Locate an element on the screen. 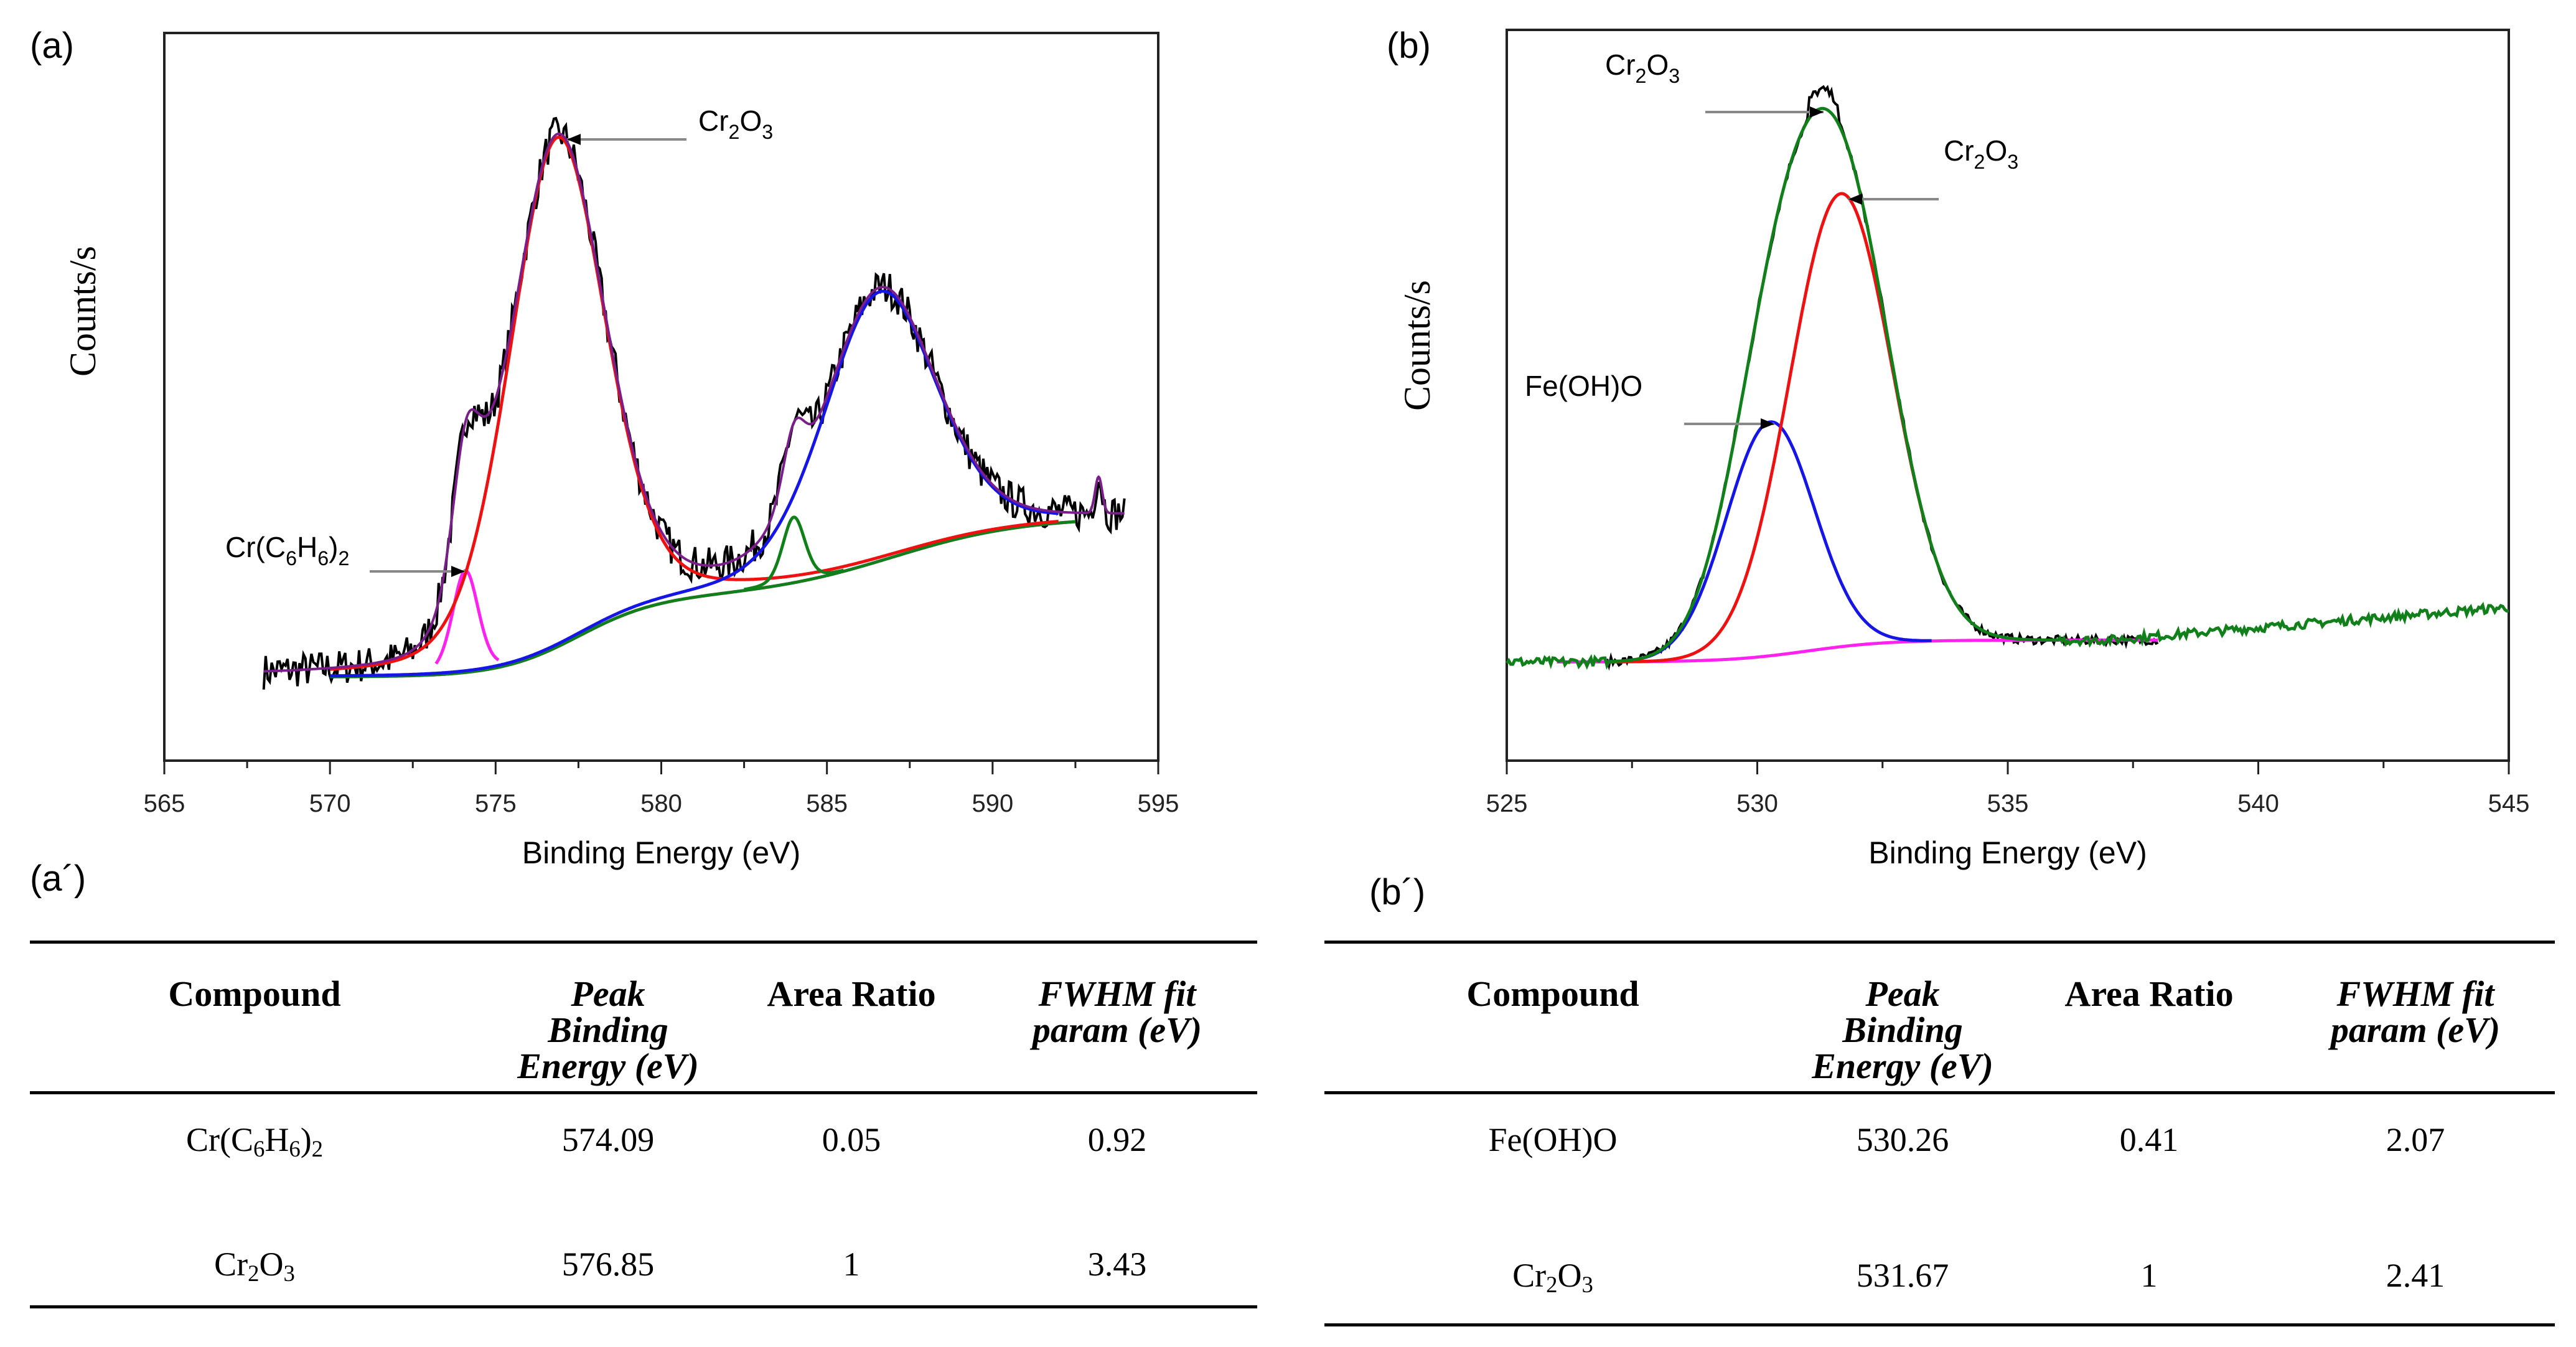 The width and height of the screenshot is (2576, 1347). table-b-header: FWHM fit is located at coordinates (2415, 994).